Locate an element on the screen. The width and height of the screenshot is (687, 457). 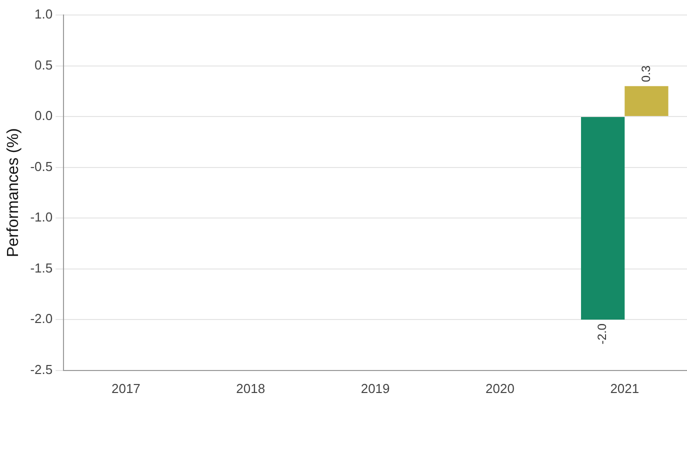
y-tick-label: -1.5 is located at coordinates (41, 268).